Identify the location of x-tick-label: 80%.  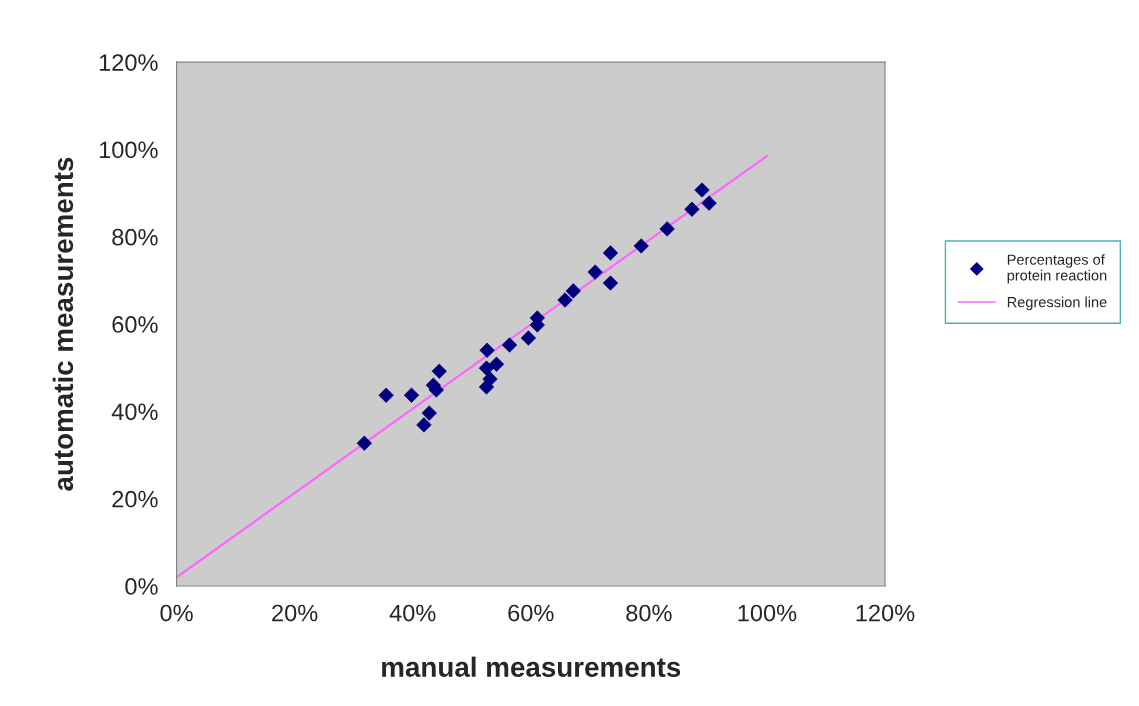
(649, 613).